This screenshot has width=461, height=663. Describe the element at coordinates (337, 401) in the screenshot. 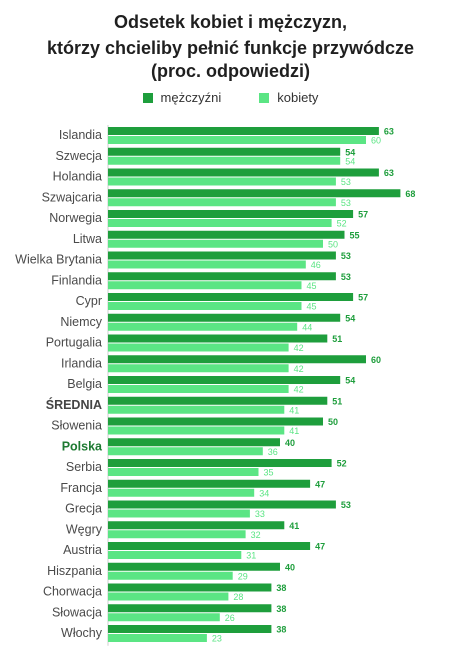

I see `value-label-men-średnia: 51` at that location.